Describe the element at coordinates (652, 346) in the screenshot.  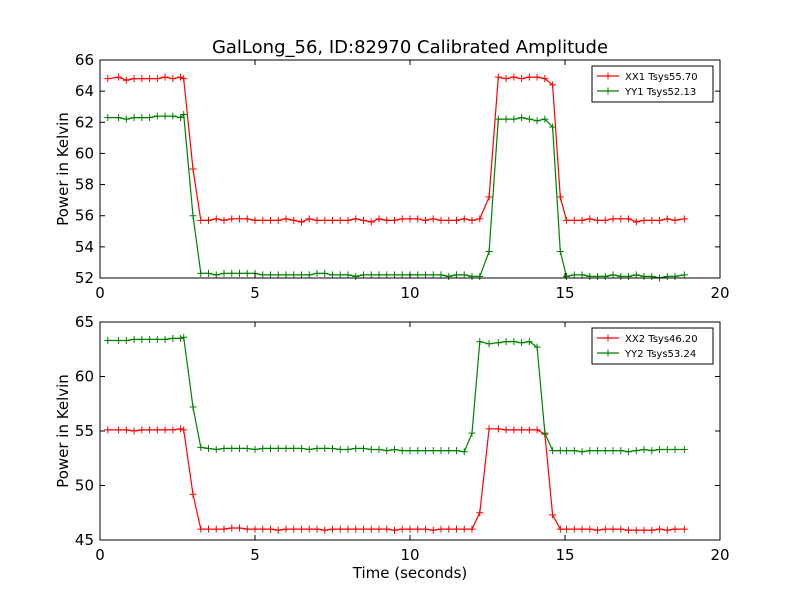
I see `legend: XX2 Tsys46.20 YY2 Tsys53.24` at that location.